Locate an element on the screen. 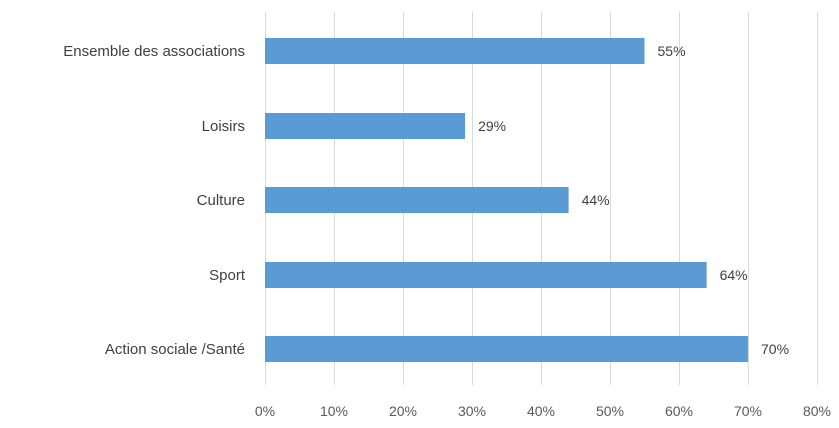 The image size is (839, 428). x-tick-label: 0% is located at coordinates (265, 411).